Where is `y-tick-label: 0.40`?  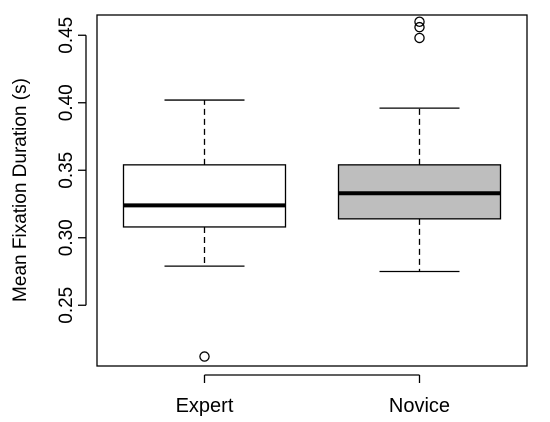 y-tick-label: 0.40 is located at coordinates (66, 102).